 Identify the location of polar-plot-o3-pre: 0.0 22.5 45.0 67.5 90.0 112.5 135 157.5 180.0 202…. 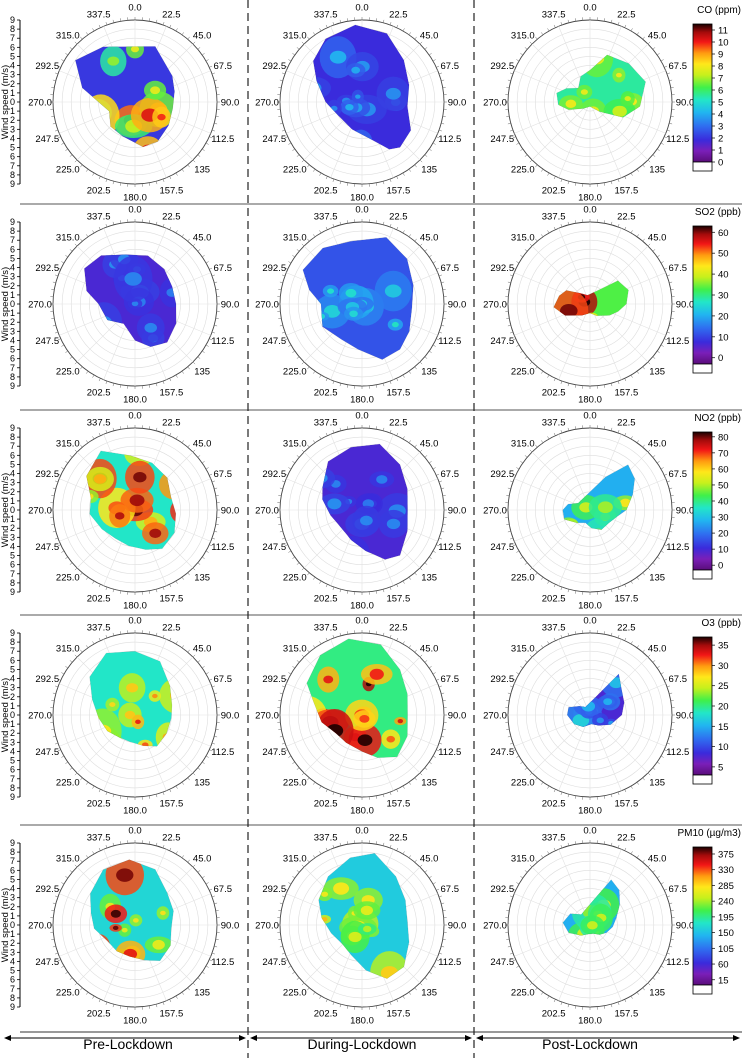
(133, 716).